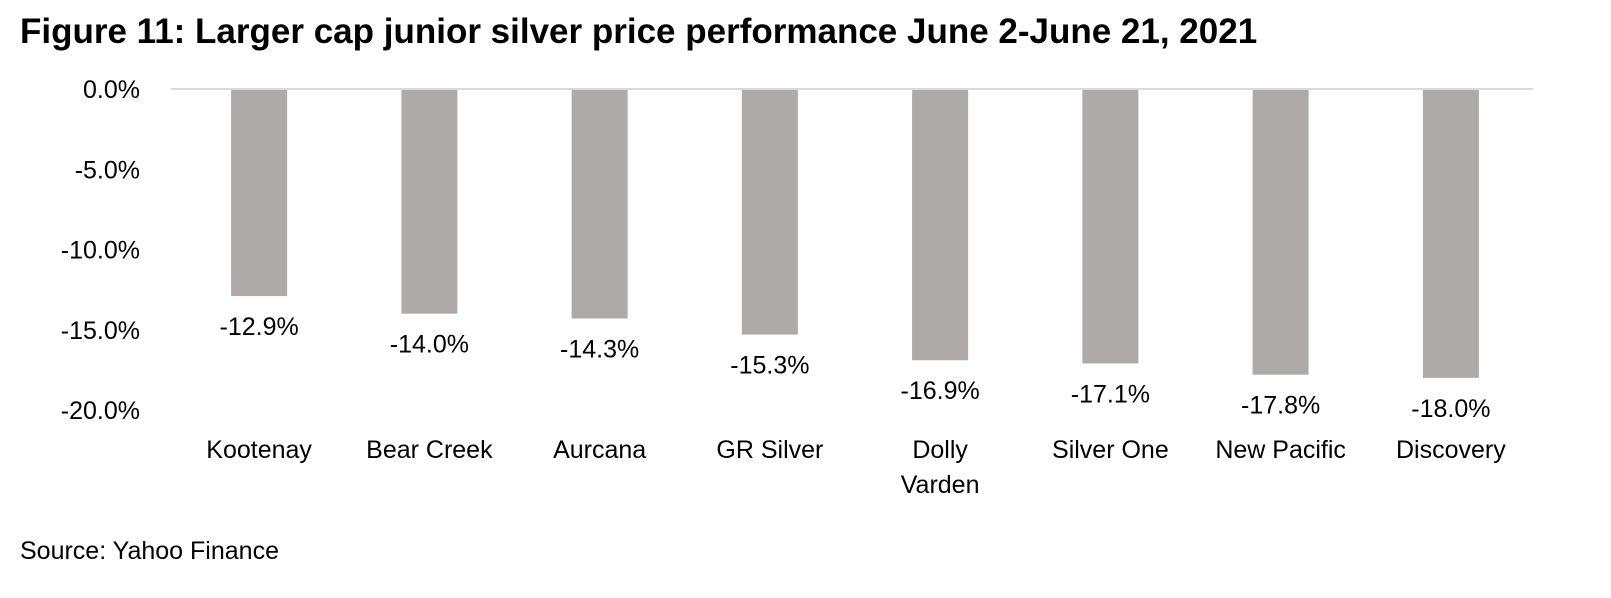 Image resolution: width=1611 pixels, height=598 pixels. Describe the element at coordinates (1280, 406) in the screenshot. I see `data-label: -17.8%` at that location.